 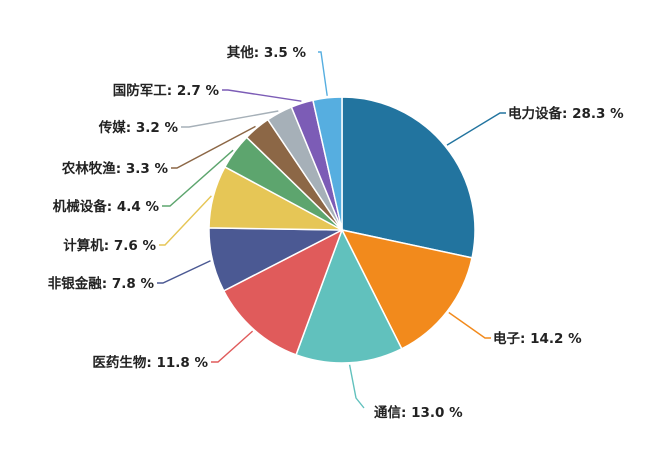 I want to click on slice-label-5: 计算机: 7.6 %, so click(x=109, y=245).